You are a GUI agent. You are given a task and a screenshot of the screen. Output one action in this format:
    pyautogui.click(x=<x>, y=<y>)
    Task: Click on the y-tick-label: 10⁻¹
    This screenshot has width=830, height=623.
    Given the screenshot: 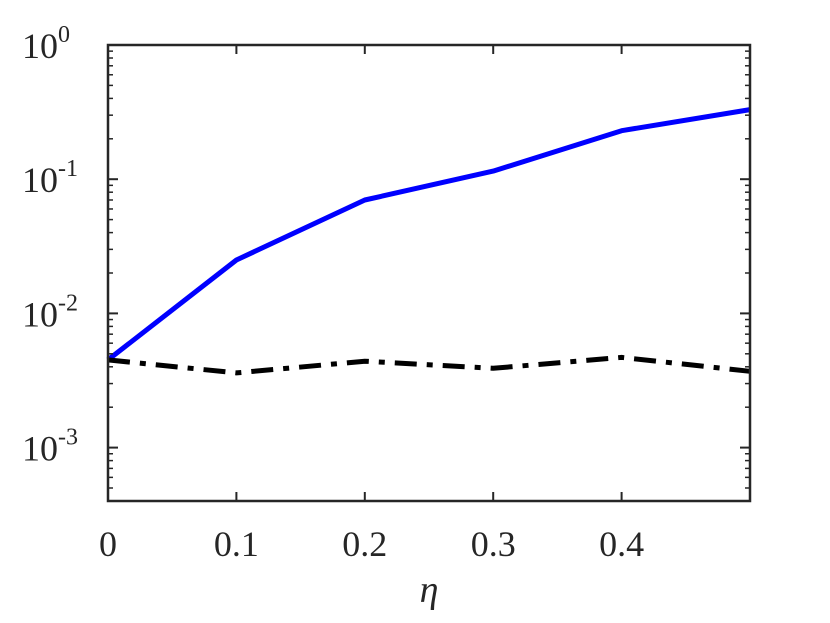 What is the action you would take?
    pyautogui.click(x=50, y=178)
    